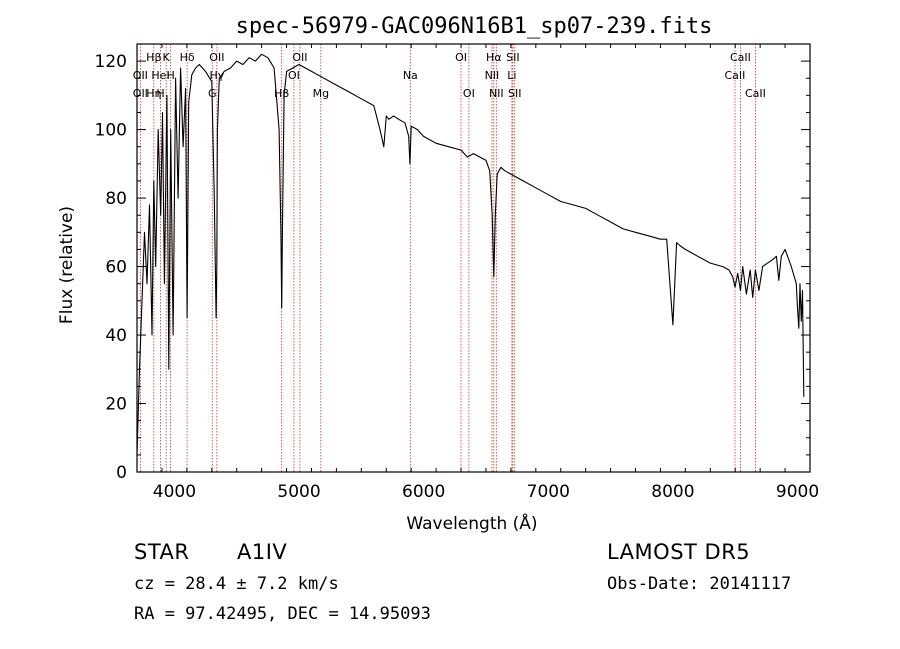 This screenshot has width=900, height=649. What do you see at coordinates (111, 62) in the screenshot?
I see `y-tick-label: 120` at bounding box center [111, 62].